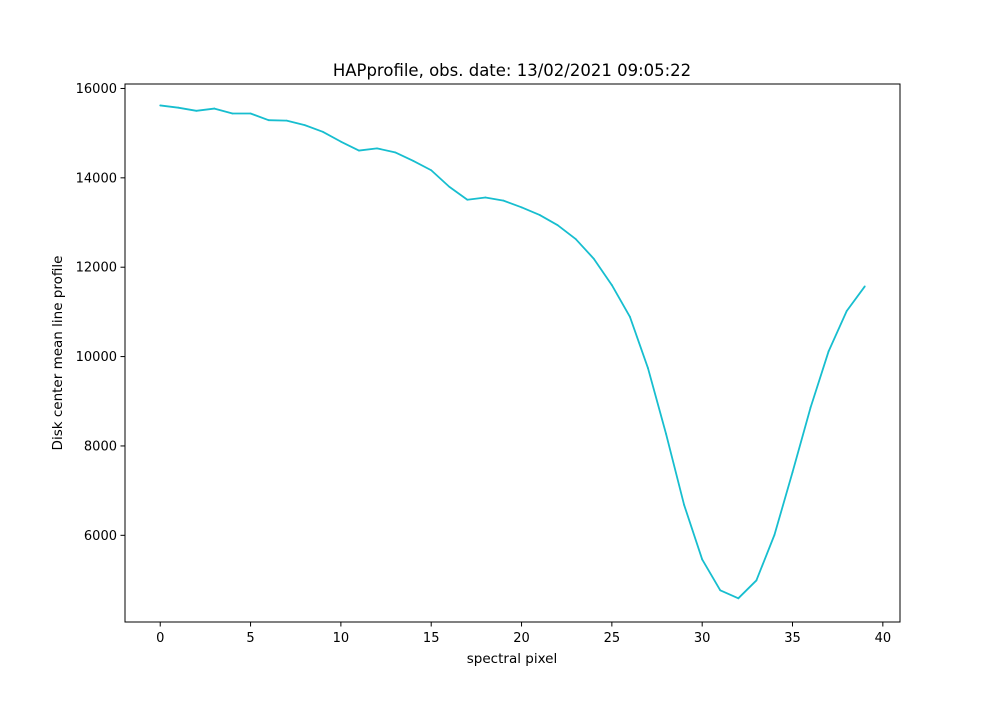 The image size is (1000, 704). I want to click on y-tick-label: 8000, so click(100, 446).